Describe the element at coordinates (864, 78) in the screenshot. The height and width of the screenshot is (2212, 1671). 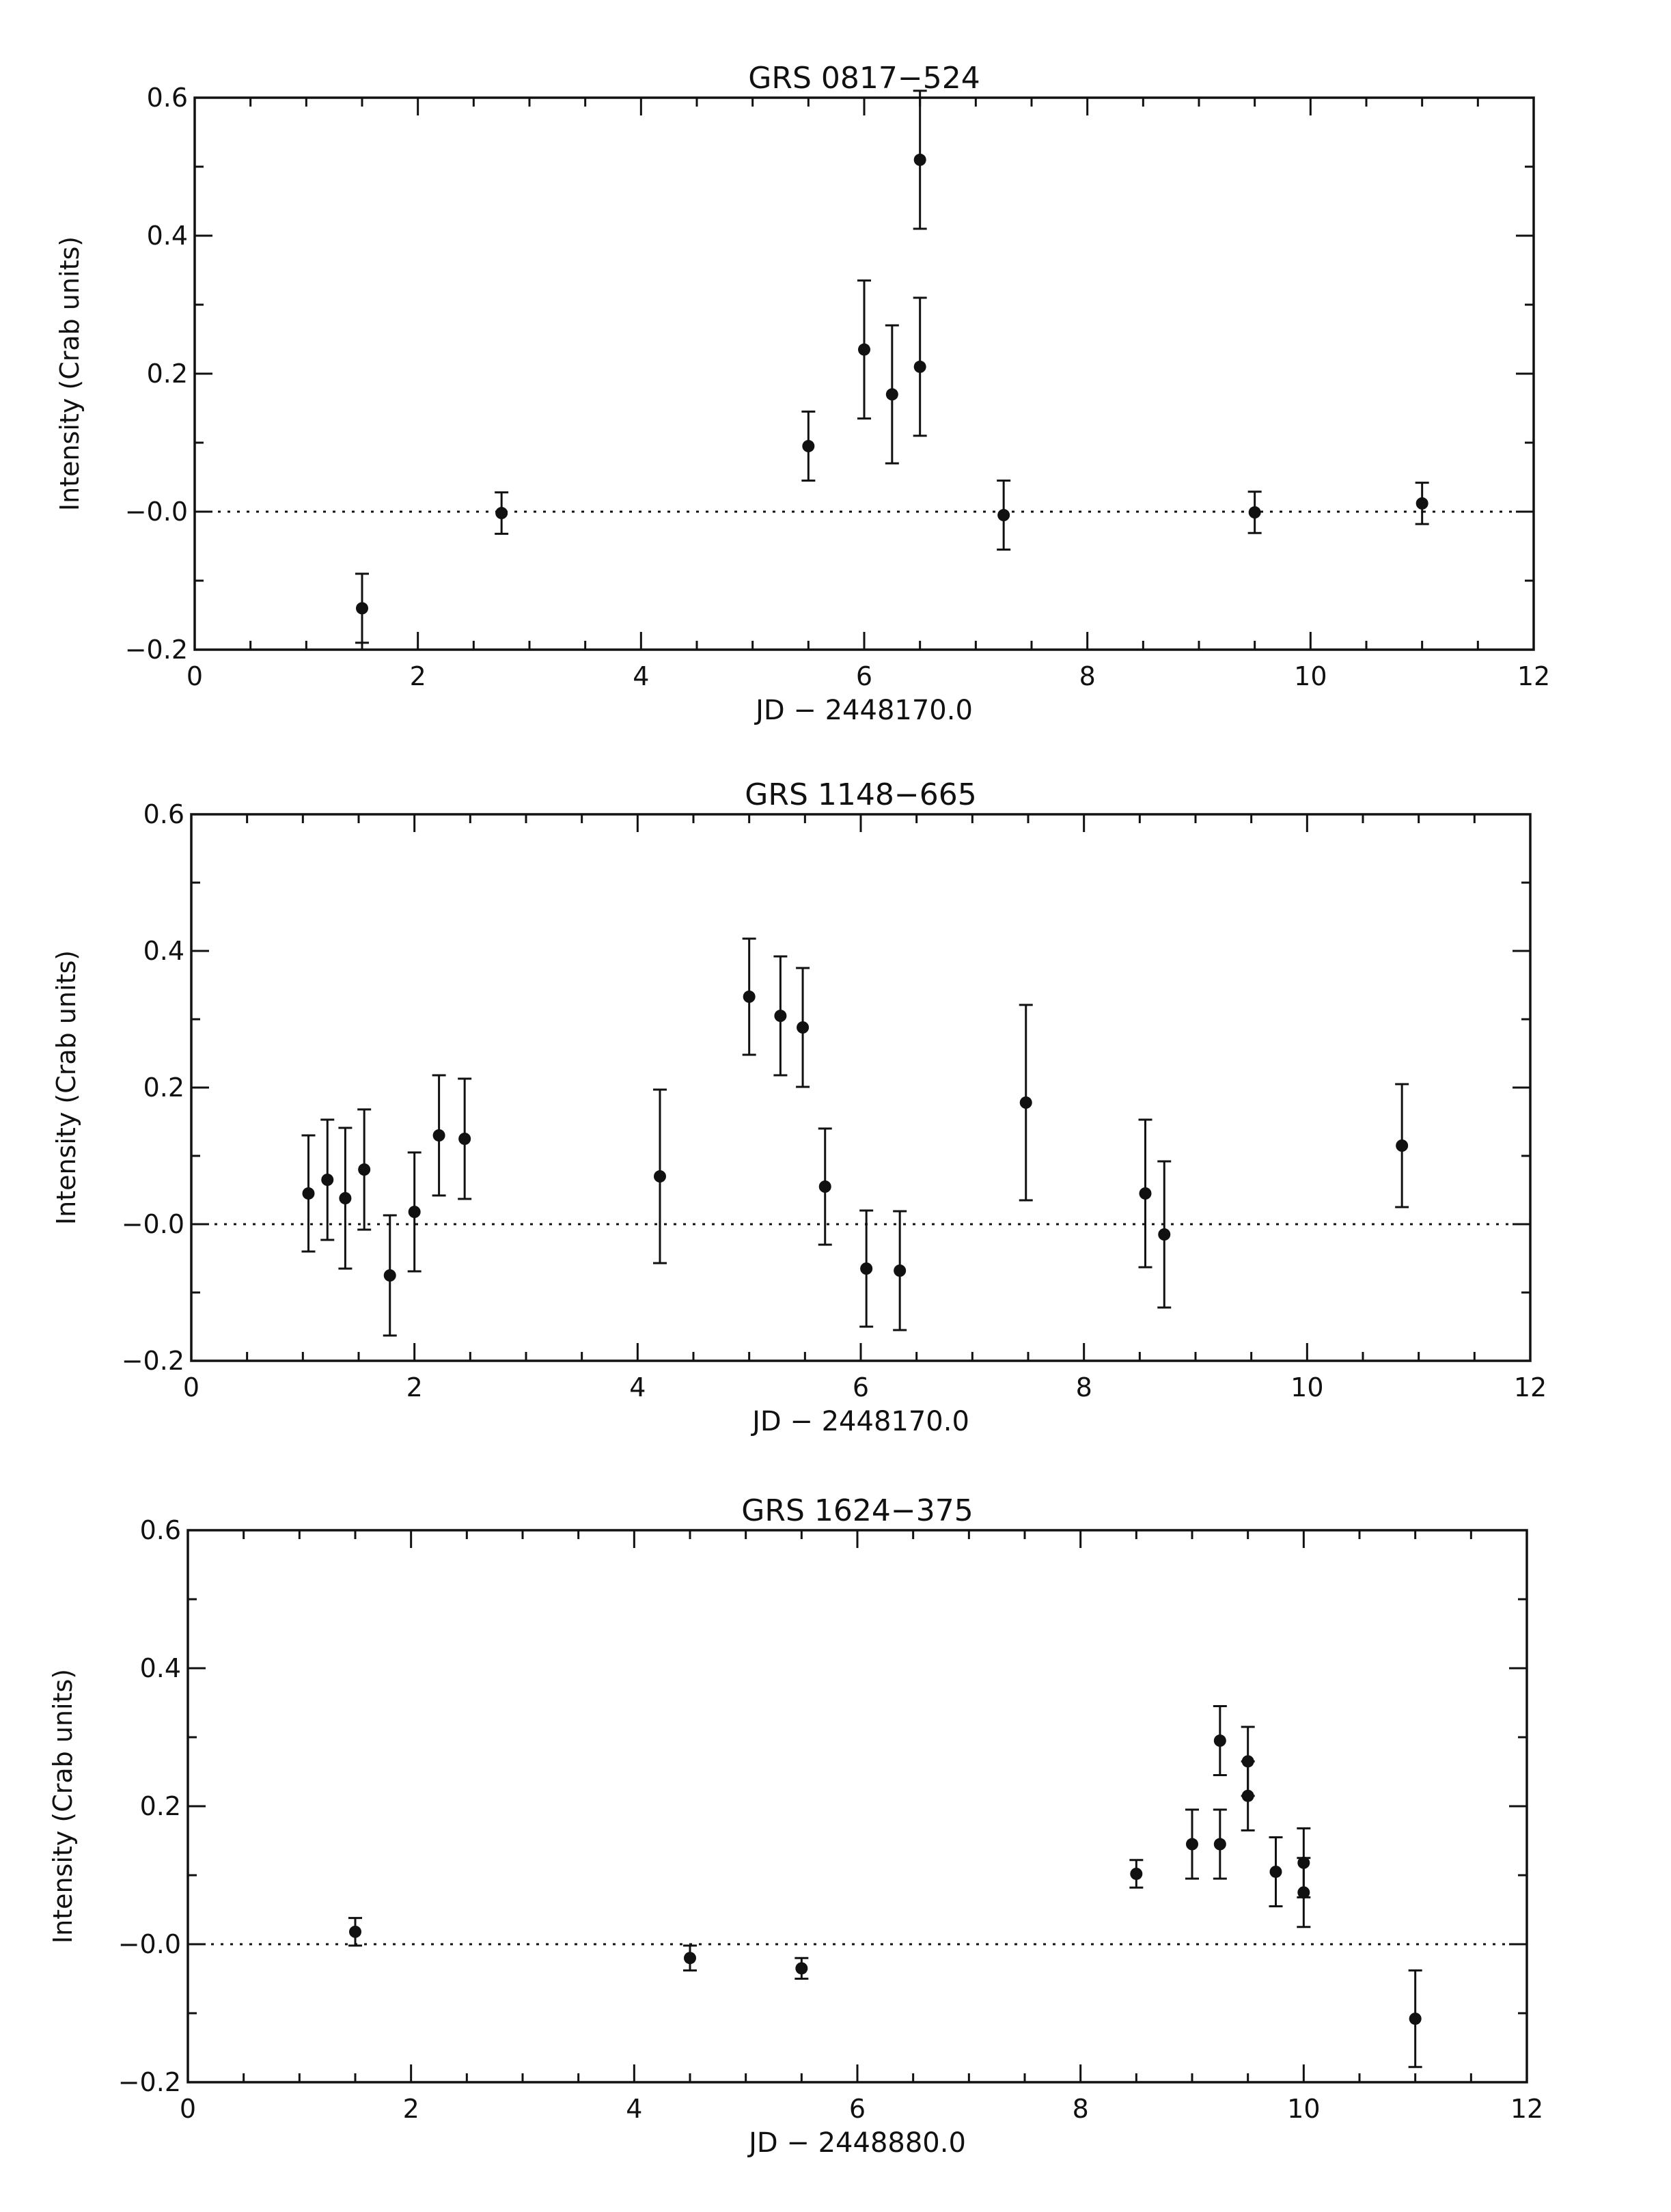
I see `chart-title: GRS 0817−524` at that location.